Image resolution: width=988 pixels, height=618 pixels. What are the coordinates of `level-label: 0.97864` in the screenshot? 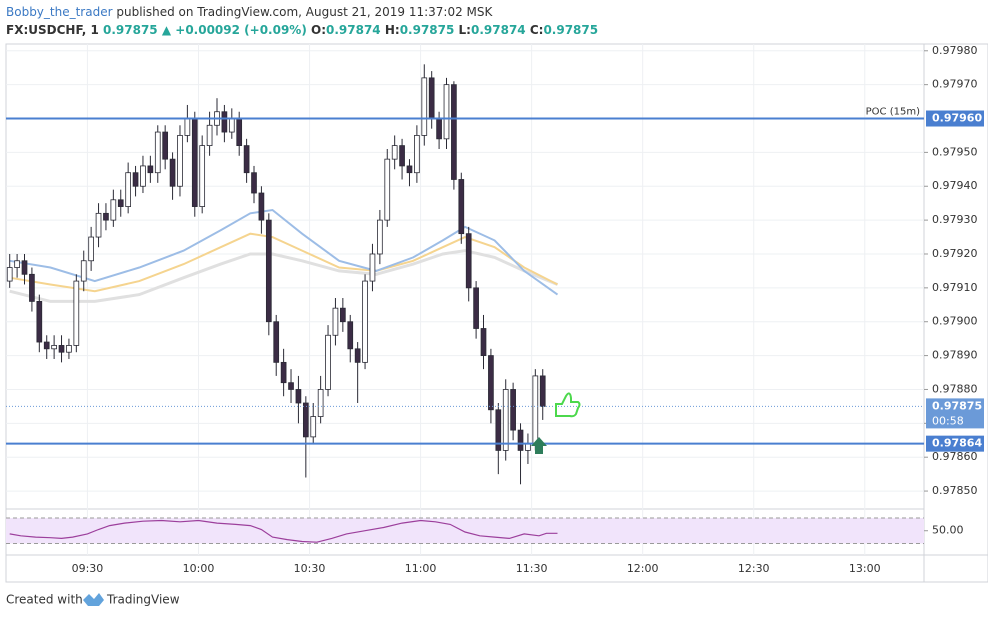 It's located at (957, 443).